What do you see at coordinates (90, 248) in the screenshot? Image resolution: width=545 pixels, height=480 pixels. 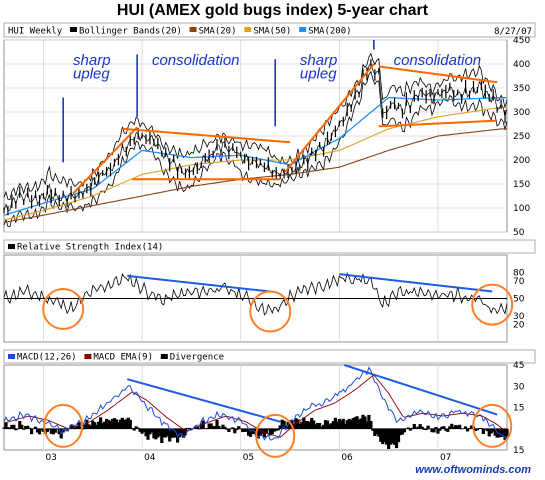 I see `legend-label-rsi-0: Relative Strength Index(14)` at bounding box center [90, 248].